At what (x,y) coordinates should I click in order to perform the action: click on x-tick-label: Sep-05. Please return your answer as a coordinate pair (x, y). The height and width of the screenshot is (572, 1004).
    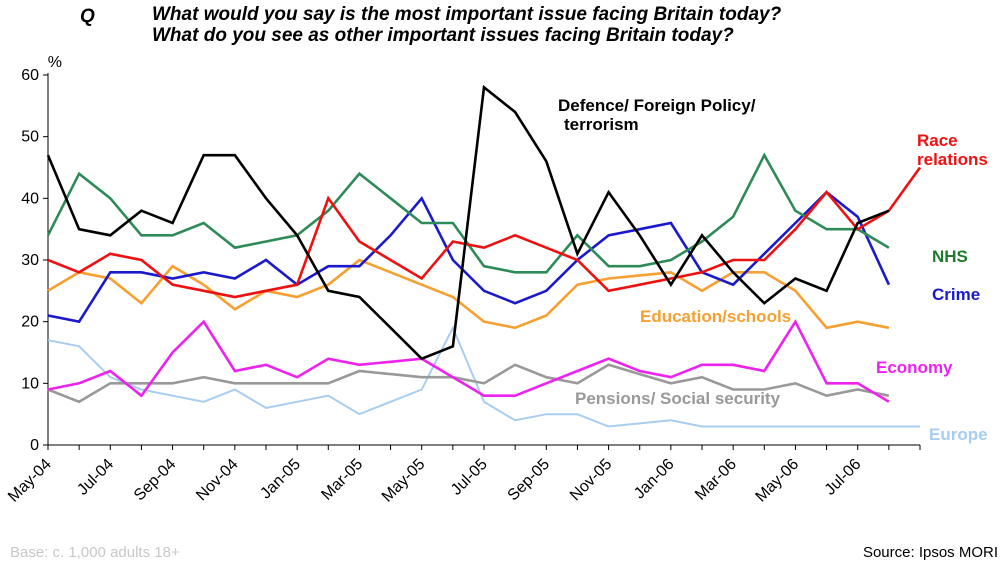
    Looking at the image, I should click on (529, 480).